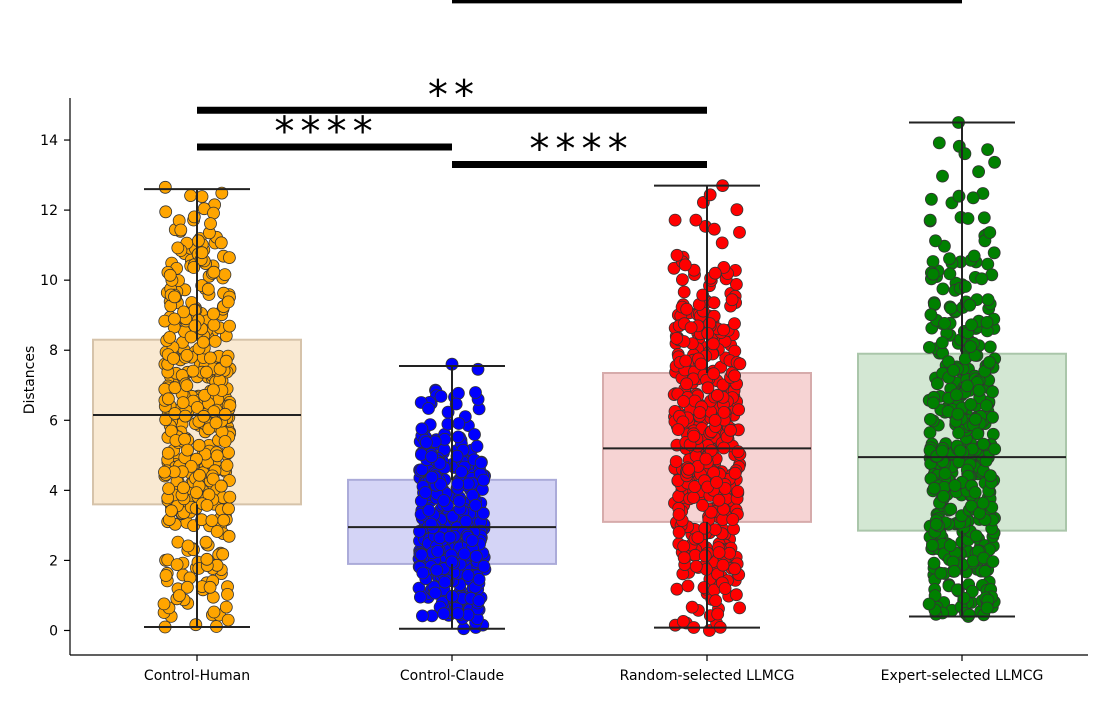 Image resolution: width=1112 pixels, height=707 pixels. Describe the element at coordinates (324, 132) in the screenshot. I see `significance-label: ****` at that location.